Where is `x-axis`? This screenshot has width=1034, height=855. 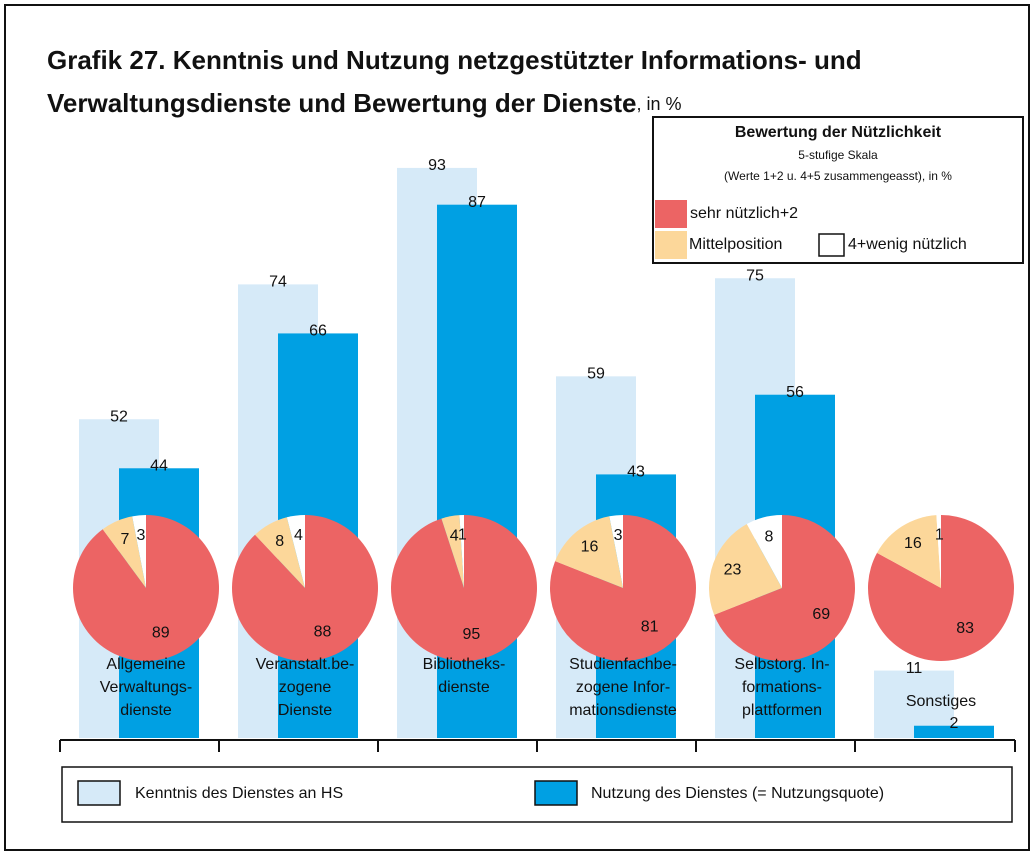
x-axis is located at coordinates (537, 745).